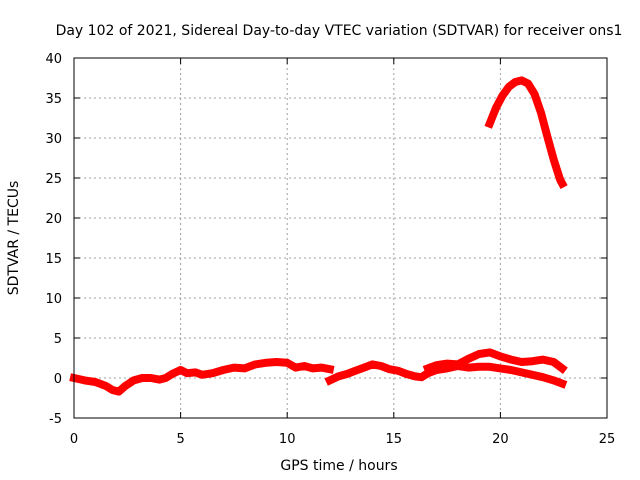 The height and width of the screenshot is (480, 640). Describe the element at coordinates (53, 259) in the screenshot. I see `y-tick-label: 15` at that location.